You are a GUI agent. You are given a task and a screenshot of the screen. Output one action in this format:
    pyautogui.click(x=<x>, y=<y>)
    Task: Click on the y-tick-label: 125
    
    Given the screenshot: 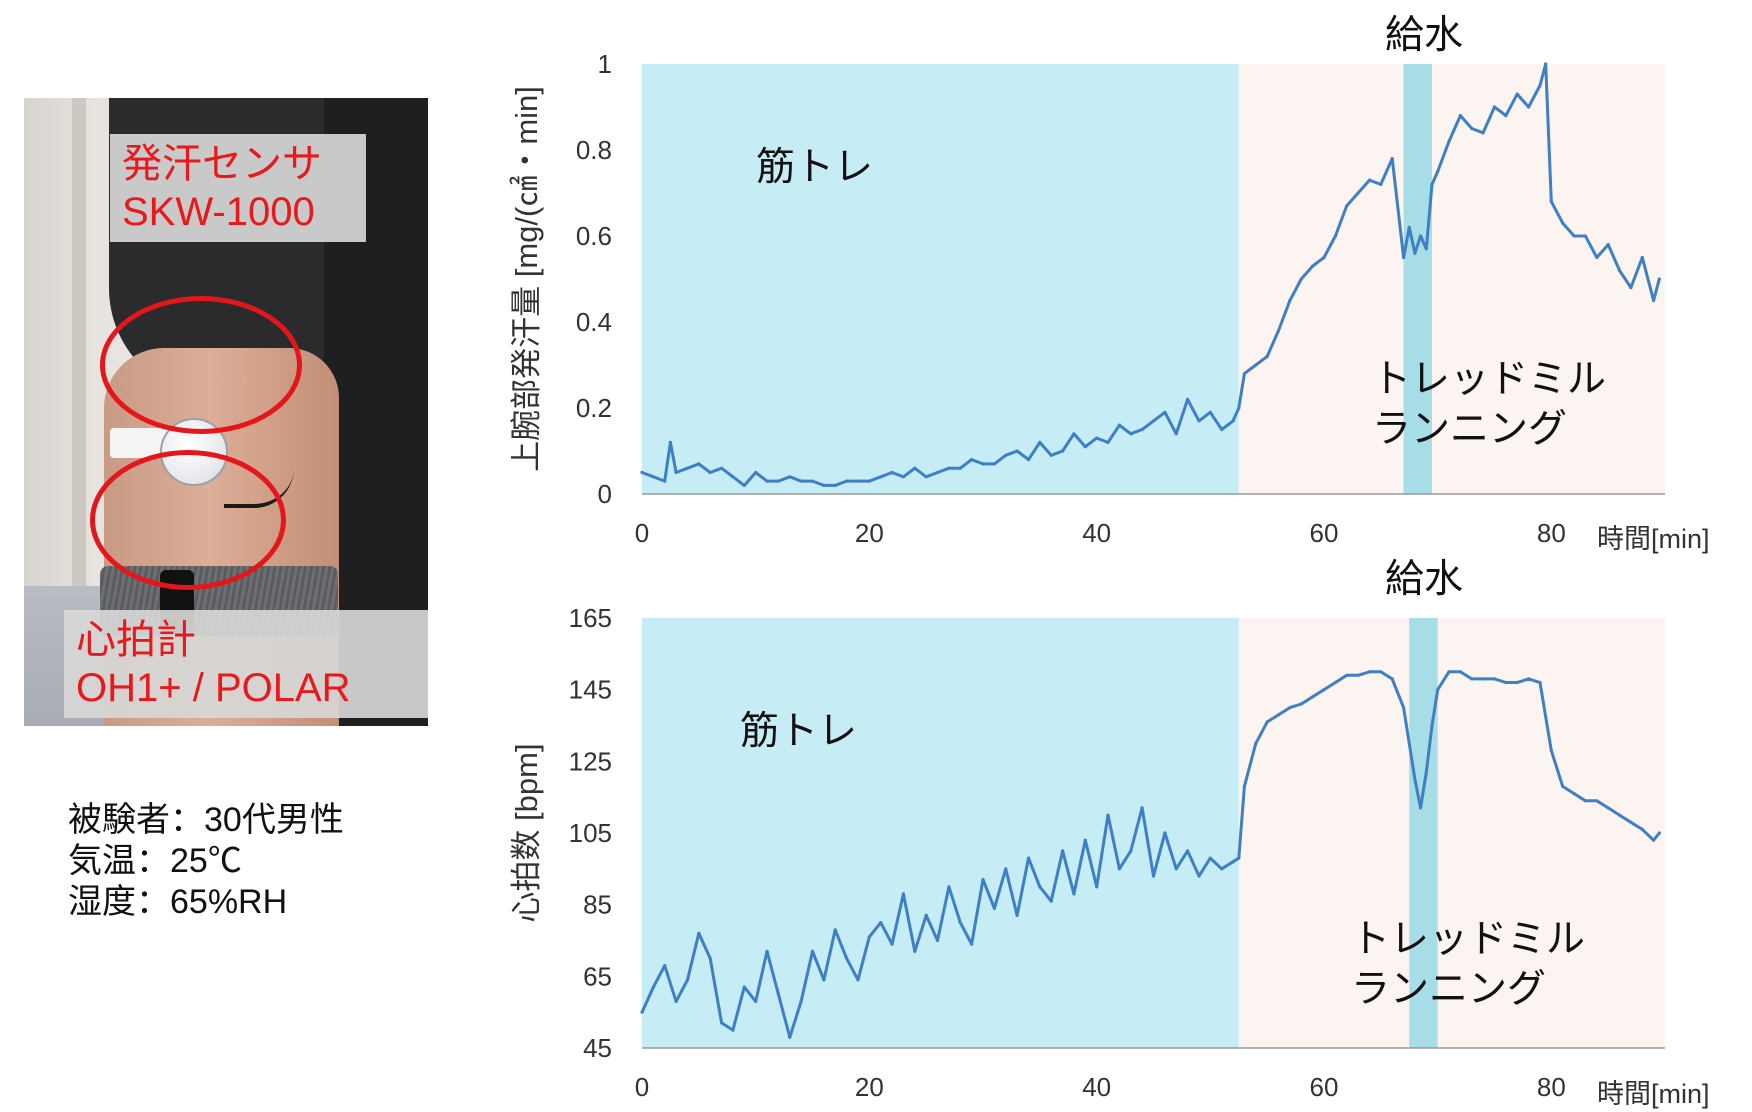 What is the action you would take?
    pyautogui.click(x=590, y=761)
    